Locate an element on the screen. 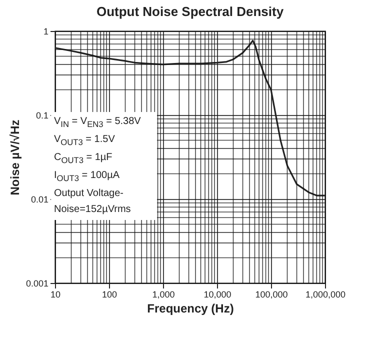  x-tick-label: 10 is located at coordinates (55, 295).